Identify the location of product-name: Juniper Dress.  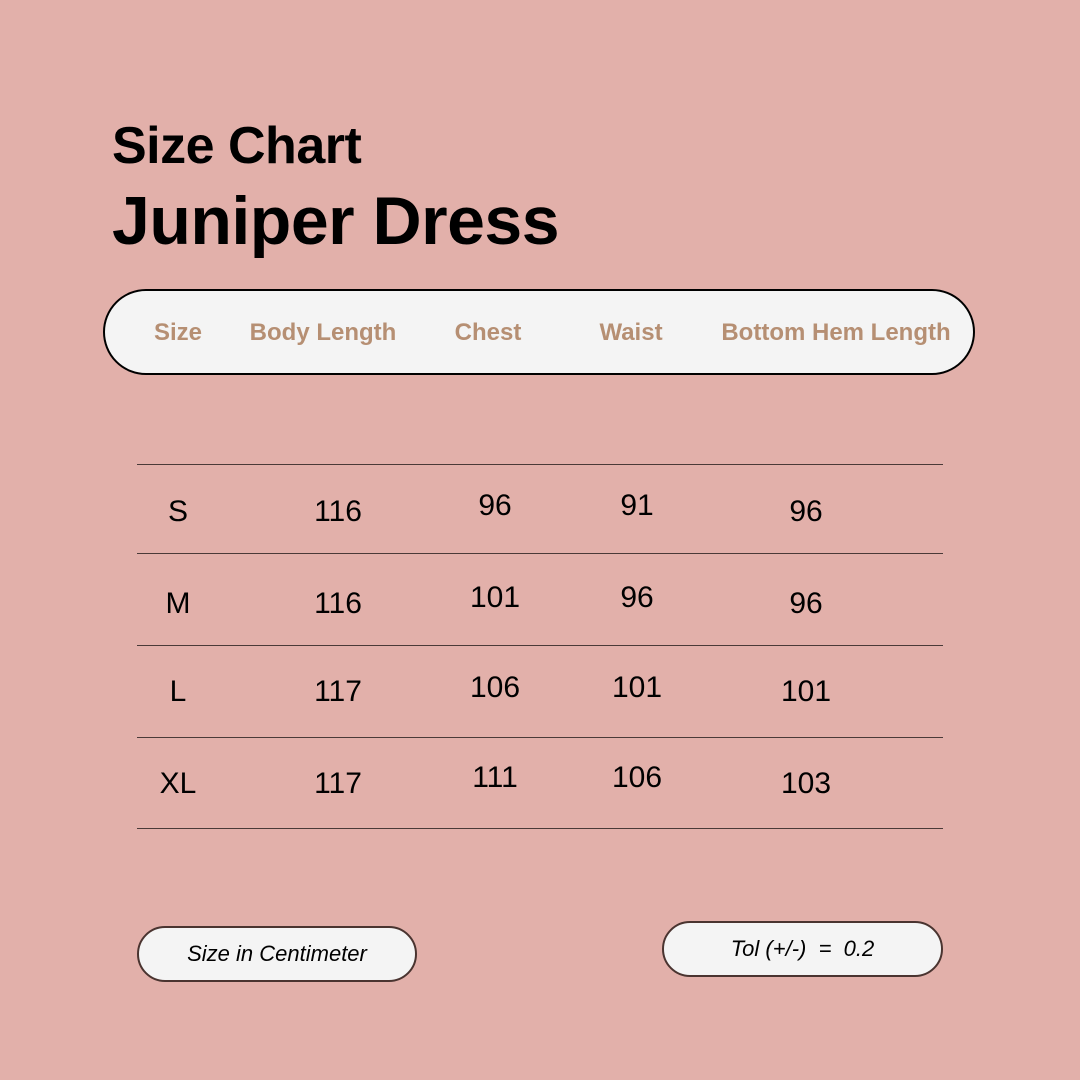
(336, 221).